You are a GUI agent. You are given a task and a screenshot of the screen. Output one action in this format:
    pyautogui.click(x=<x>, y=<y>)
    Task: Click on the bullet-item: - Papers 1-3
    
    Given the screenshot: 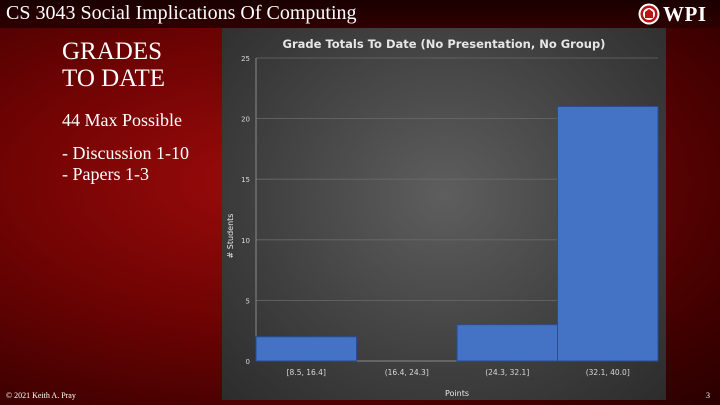 What is the action you would take?
    pyautogui.click(x=105, y=174)
    